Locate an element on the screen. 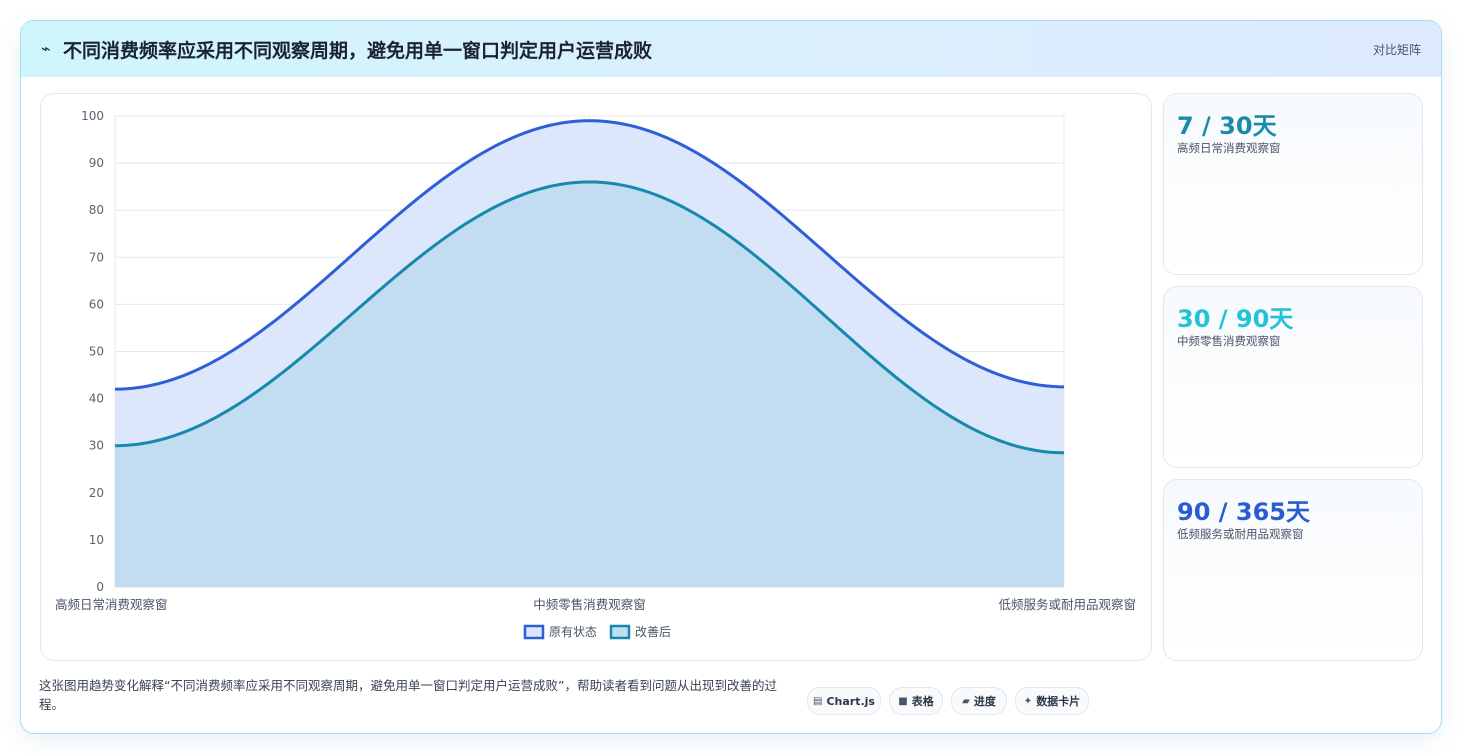 This screenshot has height=754, width=1462. progress-icon: ▰ is located at coordinates (966, 701).